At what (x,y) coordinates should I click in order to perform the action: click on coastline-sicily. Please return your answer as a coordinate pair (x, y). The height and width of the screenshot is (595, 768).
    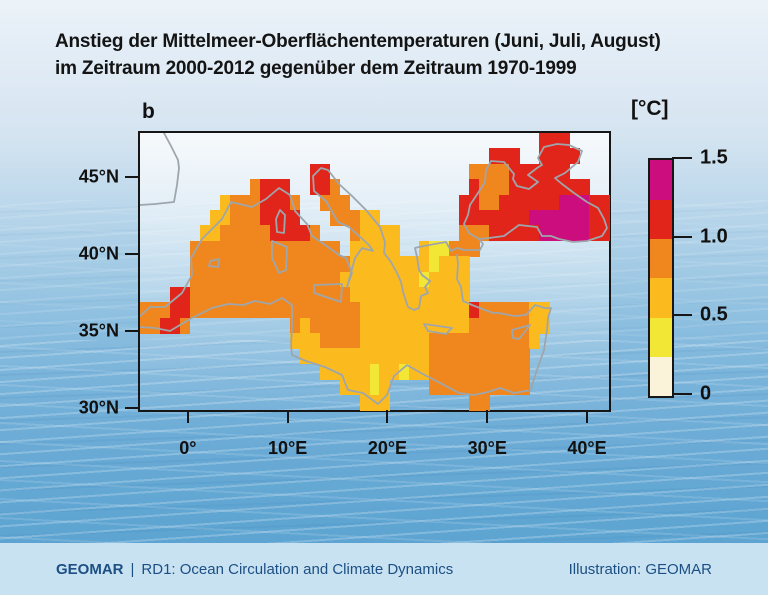
    Looking at the image, I should click on (328, 293).